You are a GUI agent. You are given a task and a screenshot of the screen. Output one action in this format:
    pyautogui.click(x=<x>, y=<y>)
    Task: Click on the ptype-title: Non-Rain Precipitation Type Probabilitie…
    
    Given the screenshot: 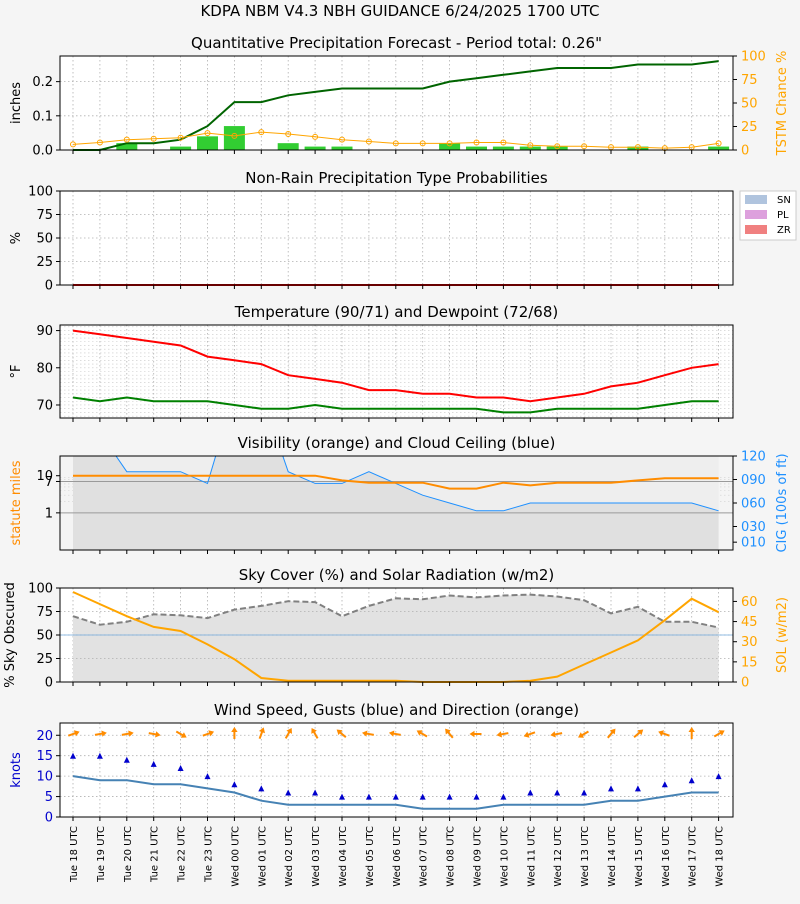 What is the action you would take?
    pyautogui.click(x=396, y=178)
    